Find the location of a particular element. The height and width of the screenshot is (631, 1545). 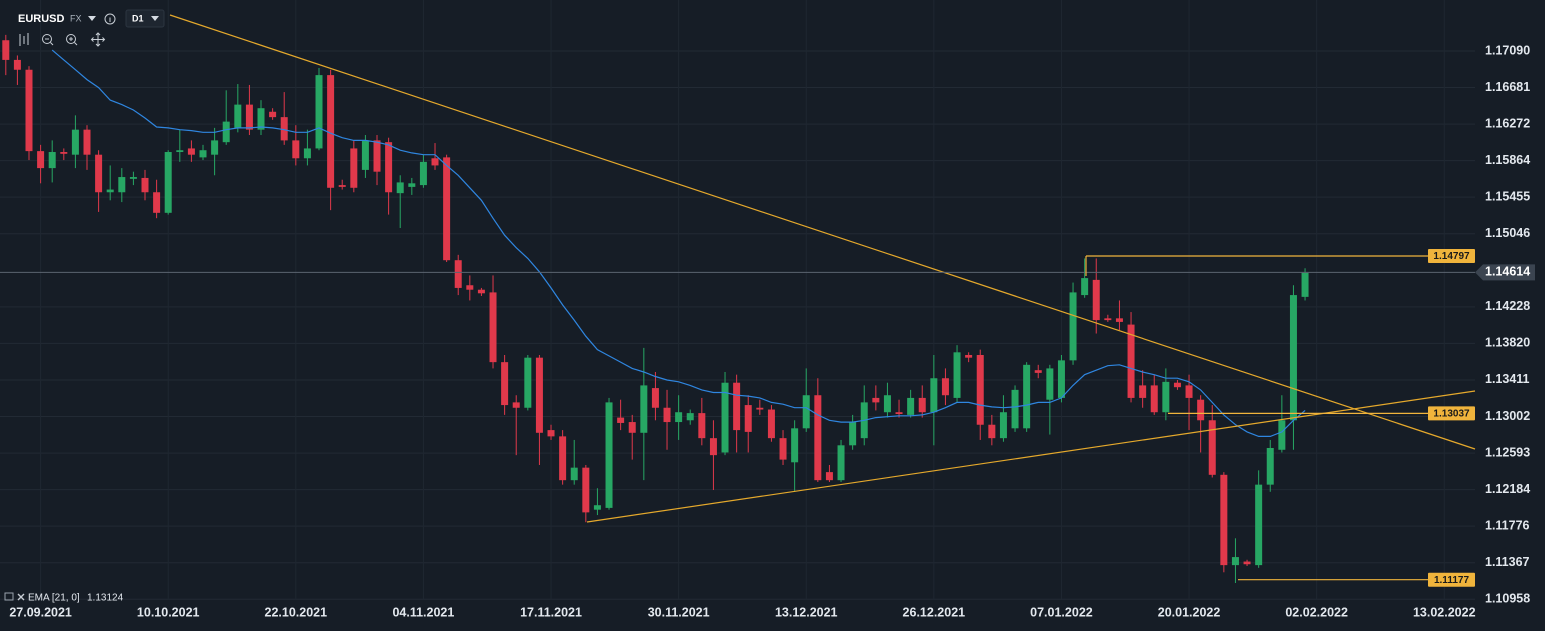

indicator-legend: EMA [21, 0] 1.13124 is located at coordinates (64, 598).